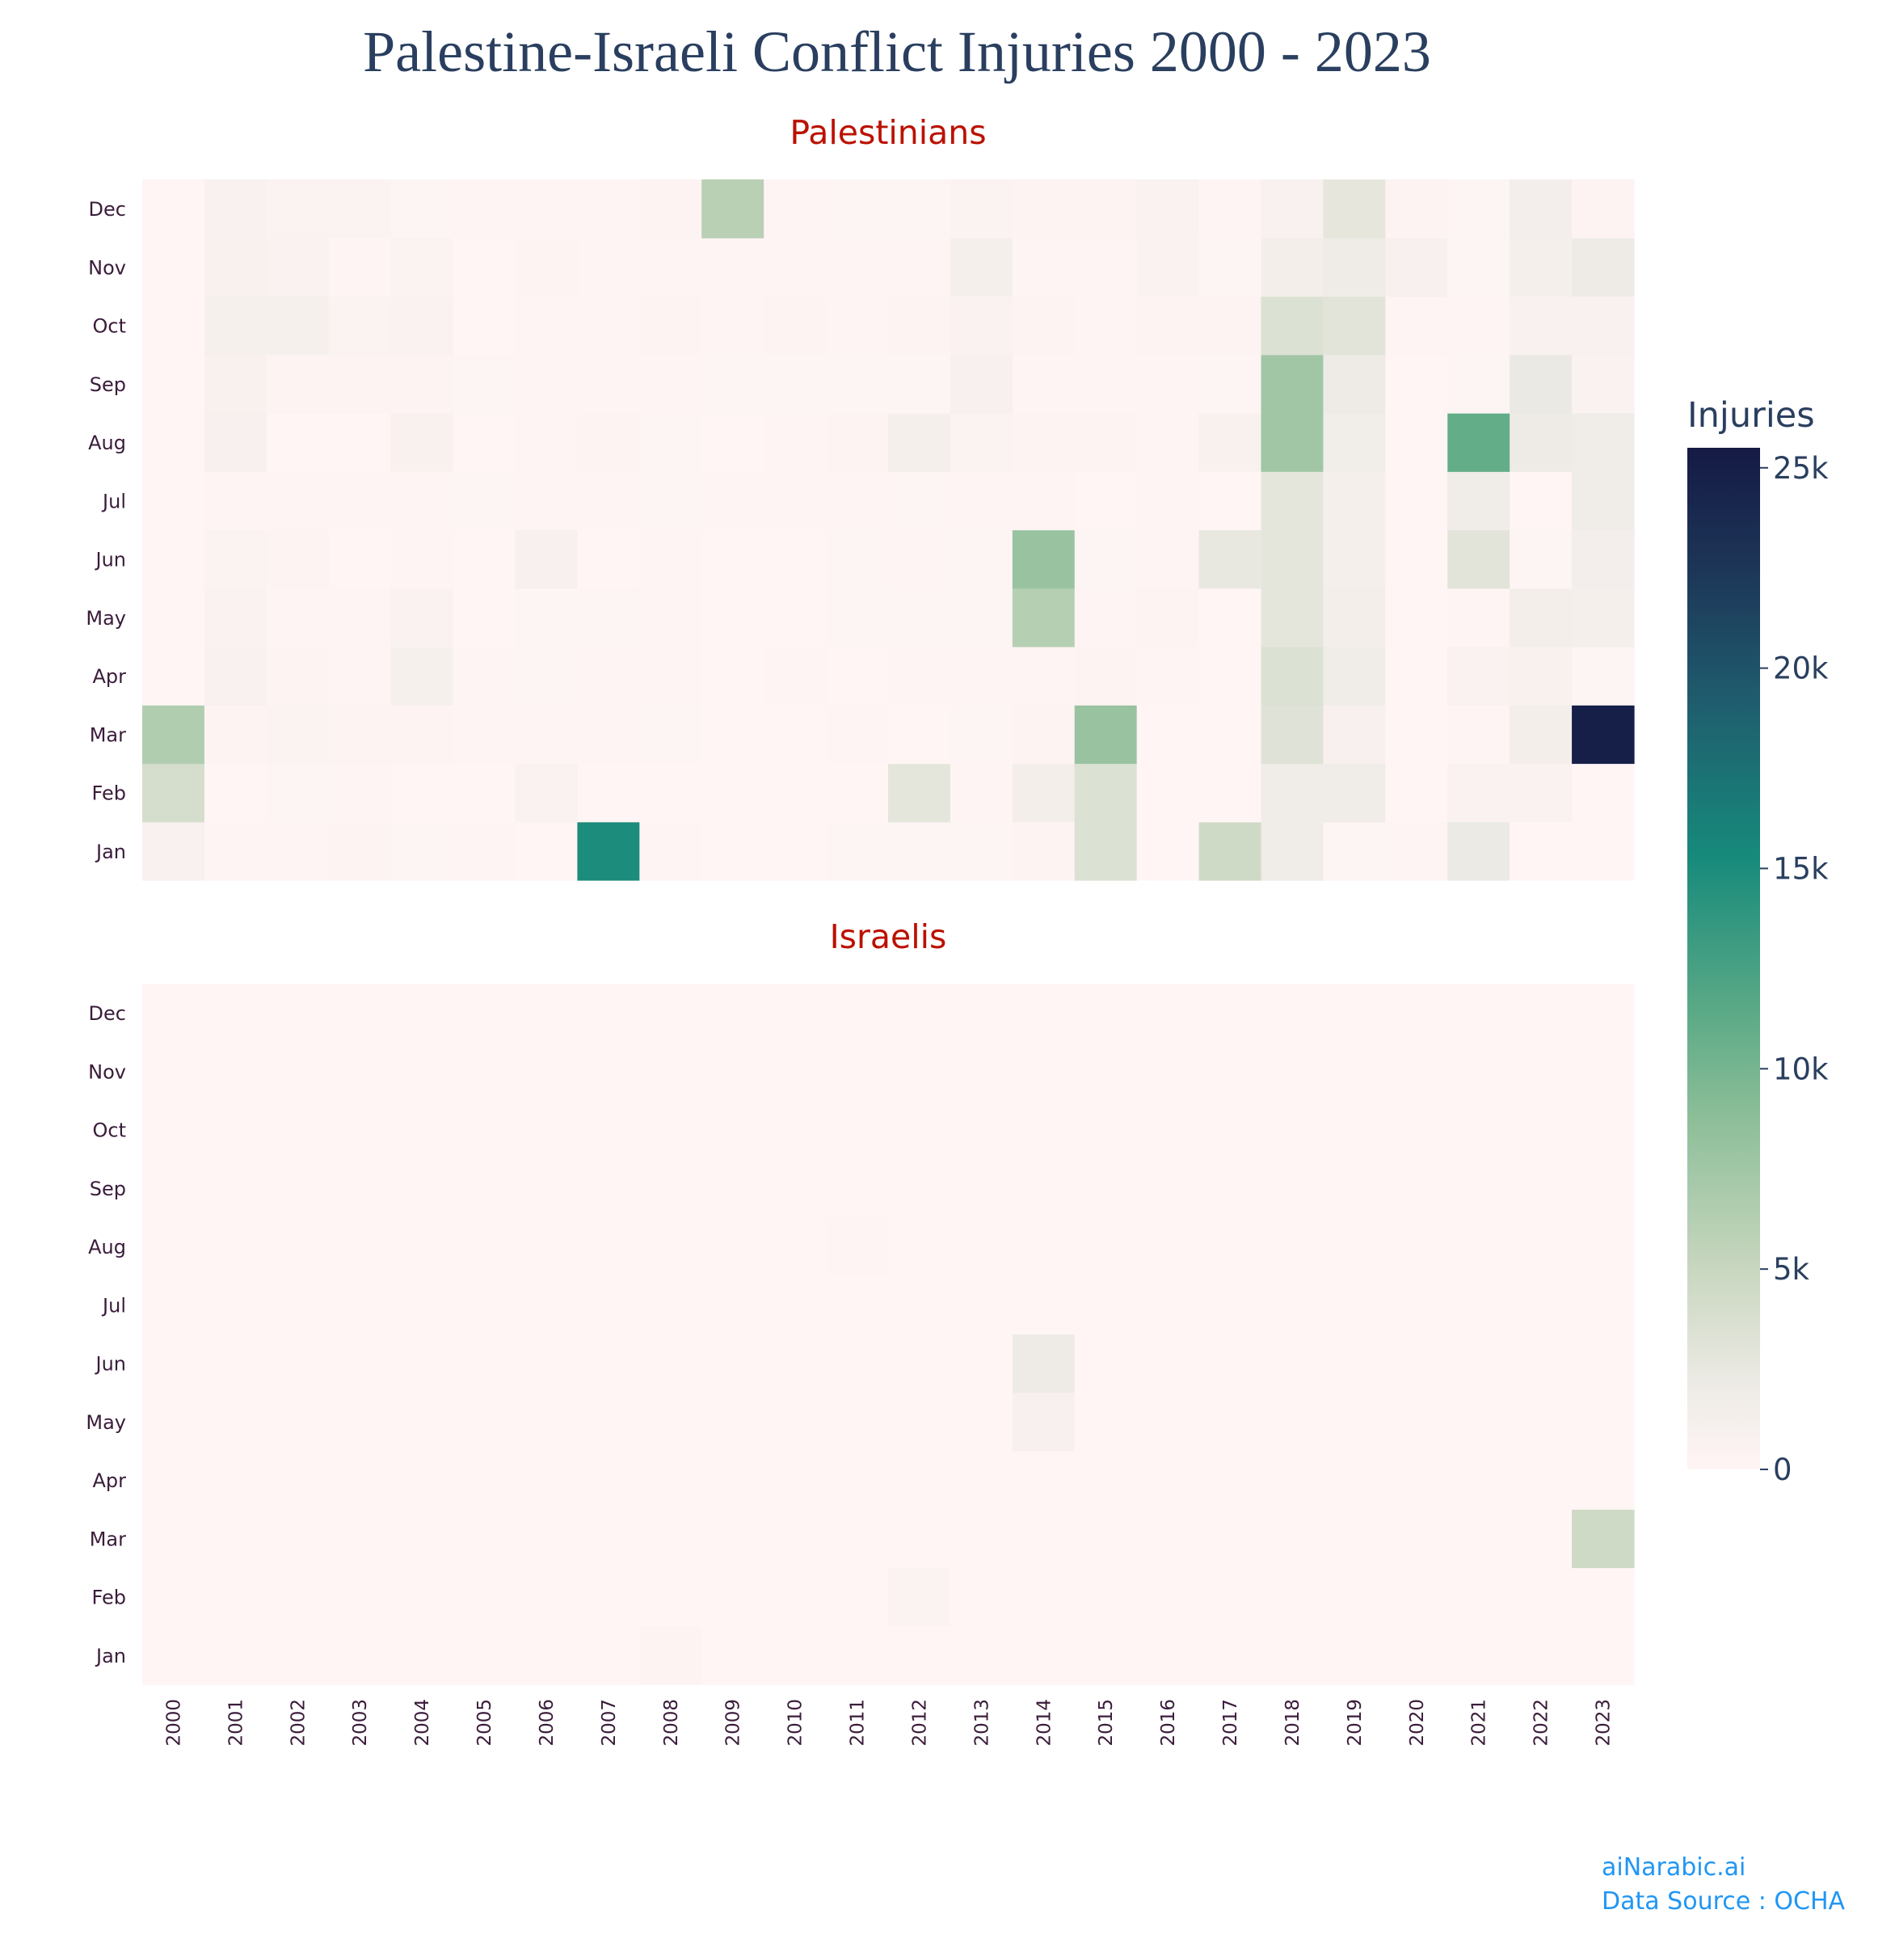 This screenshot has height=1960, width=1895. Describe the element at coordinates (109, 1481) in the screenshot. I see `y-tick-label: Apr` at that location.